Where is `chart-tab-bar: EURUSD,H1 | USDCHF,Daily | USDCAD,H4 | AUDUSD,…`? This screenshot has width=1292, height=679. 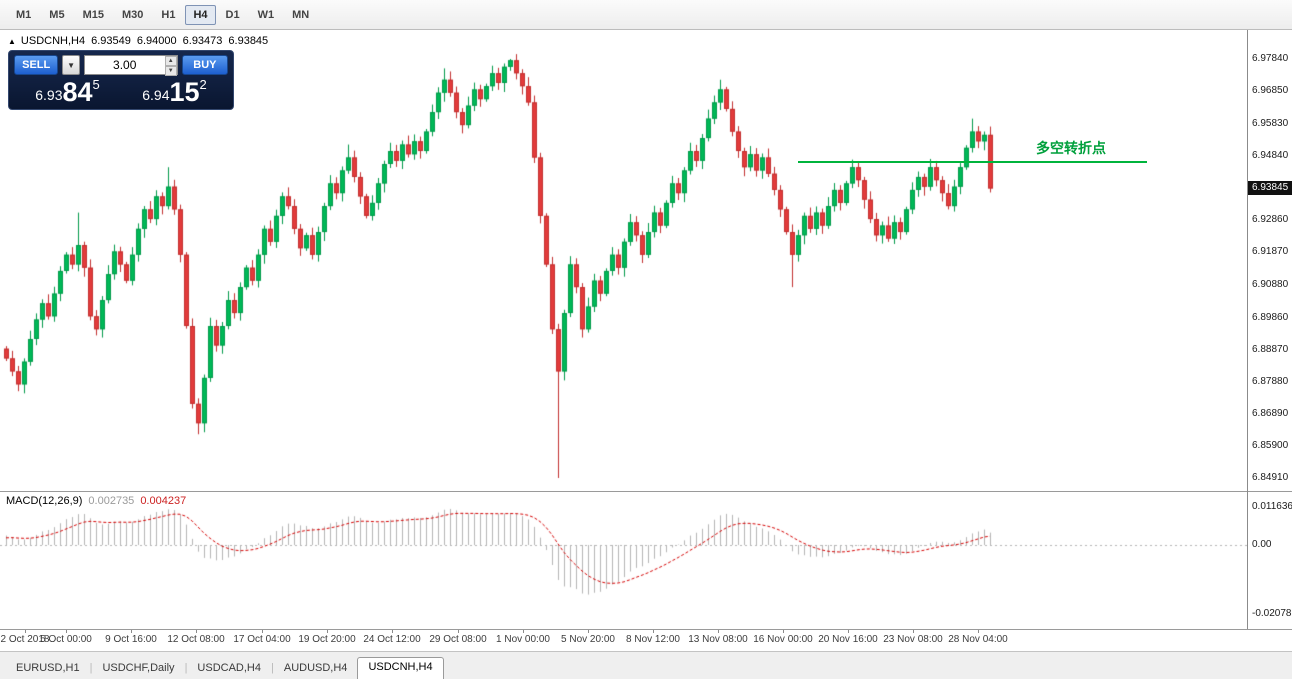 chart-tab-bar: EURUSD,H1 | USDCHF,Daily | USDCAD,H4 | AUDUSD,… is located at coordinates (646, 665).